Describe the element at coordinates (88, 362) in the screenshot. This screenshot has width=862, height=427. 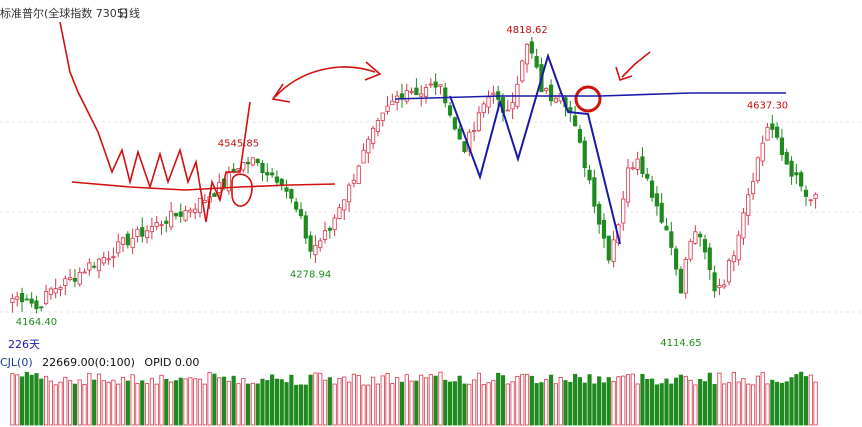
I see `volume-value: 22669.00(0:100)` at that location.